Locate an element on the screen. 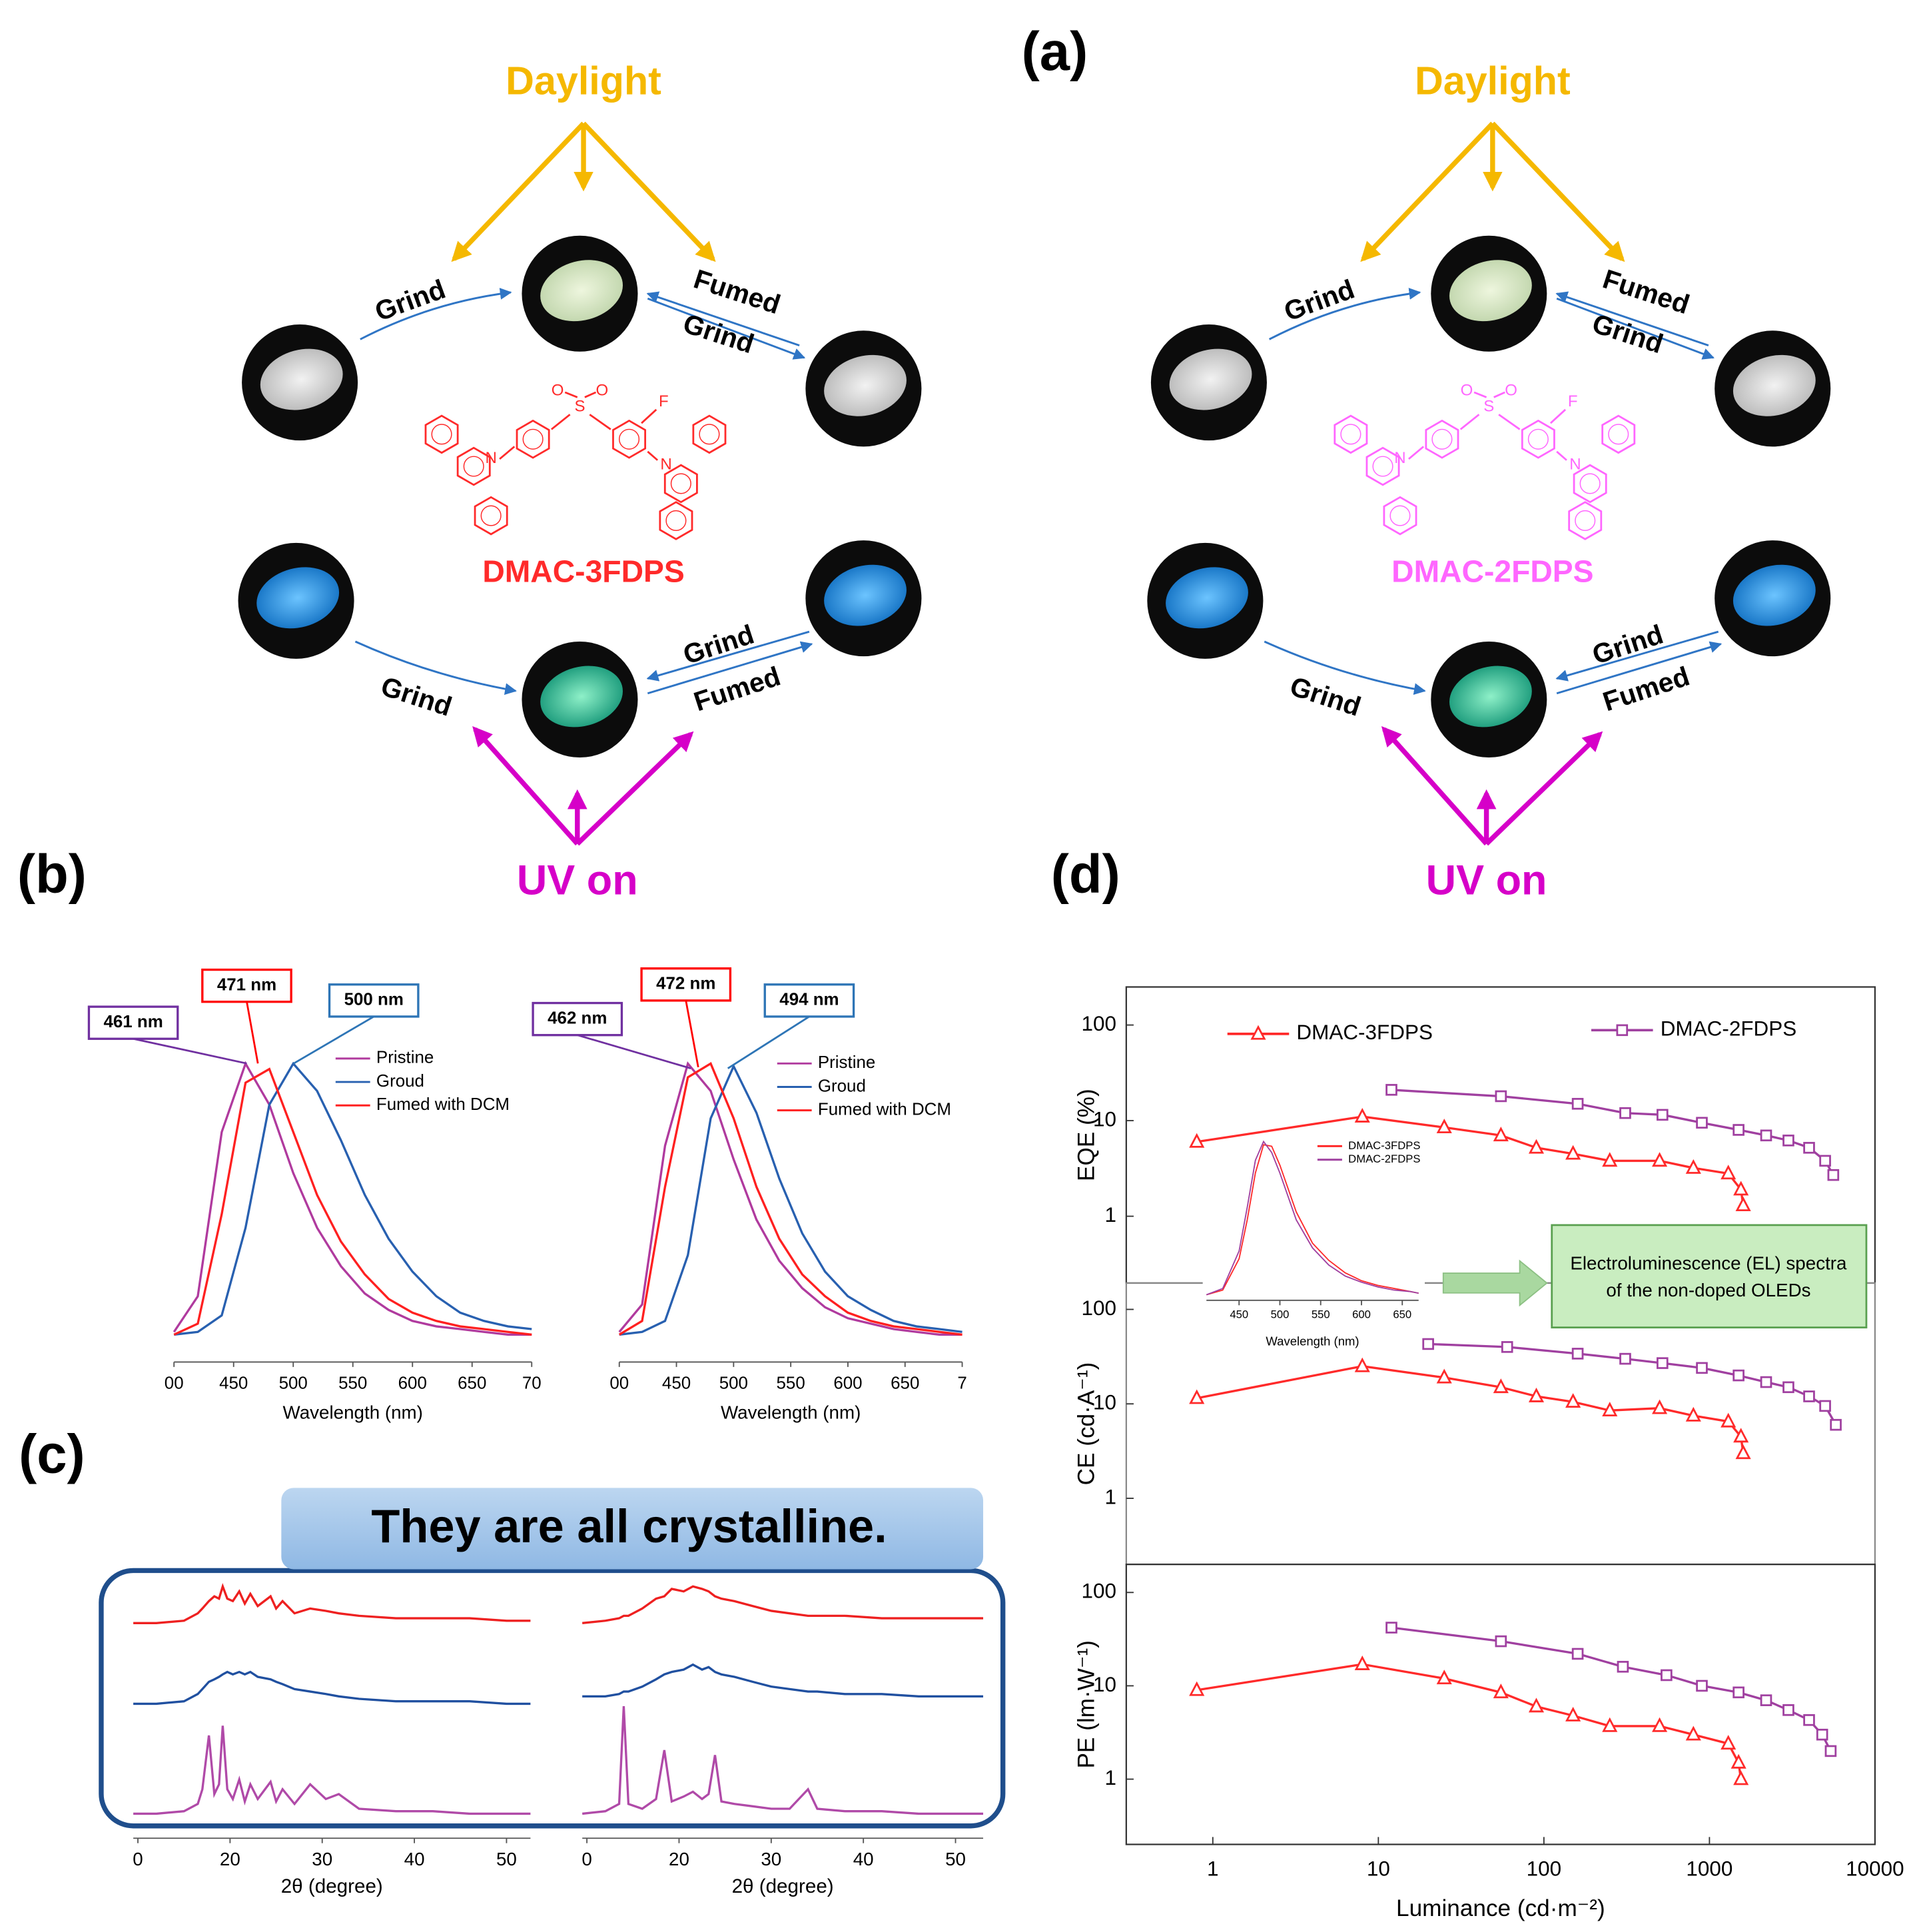 The image size is (1917, 1932). callout: They are all crystalline. is located at coordinates (629, 1526).